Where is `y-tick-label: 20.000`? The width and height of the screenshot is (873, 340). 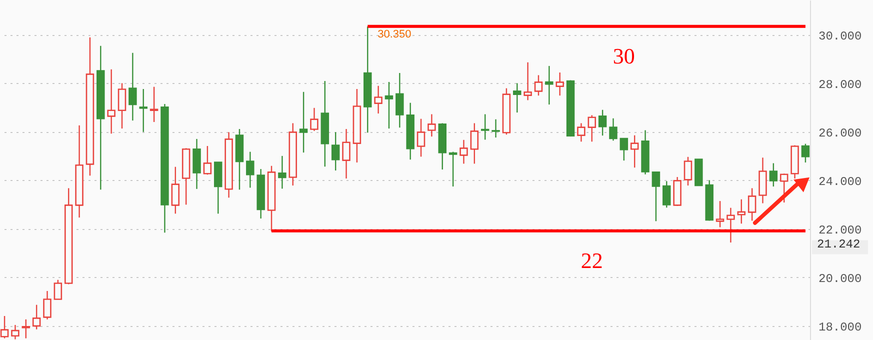 y-tick-label: 20.000 is located at coordinates (840, 279).